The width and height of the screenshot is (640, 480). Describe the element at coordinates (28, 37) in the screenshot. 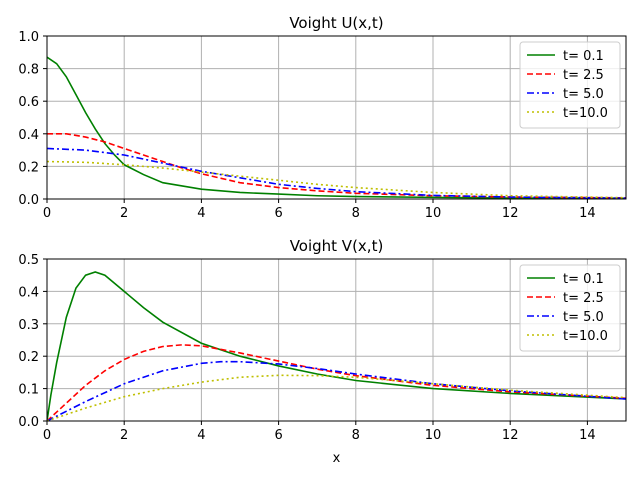

I see `y-tick-label: 1.0` at that location.